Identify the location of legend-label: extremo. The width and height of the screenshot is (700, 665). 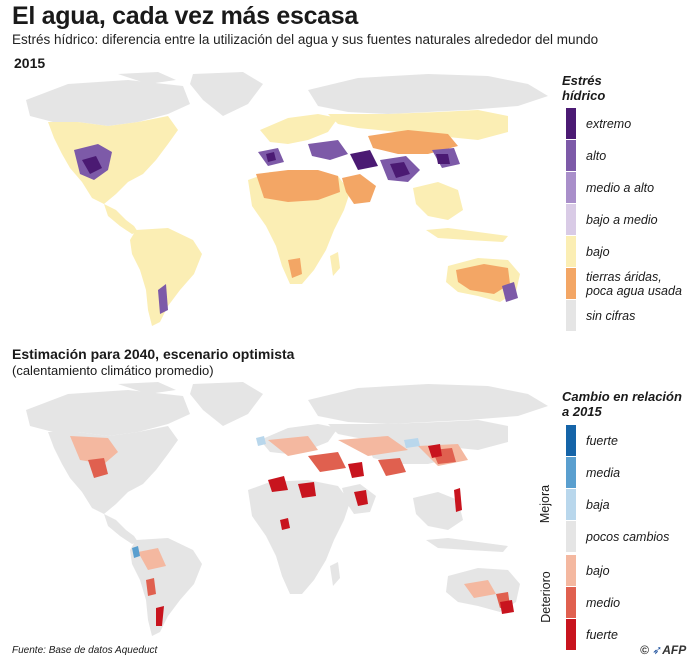
(609, 123).